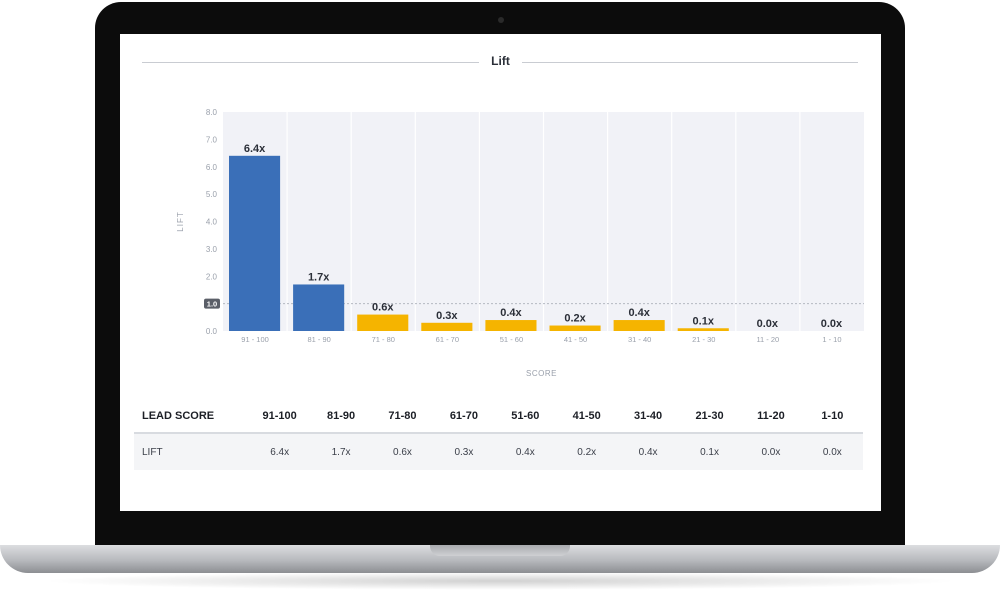  Describe the element at coordinates (212, 167) in the screenshot. I see `y-tick-label: 6.0` at that location.